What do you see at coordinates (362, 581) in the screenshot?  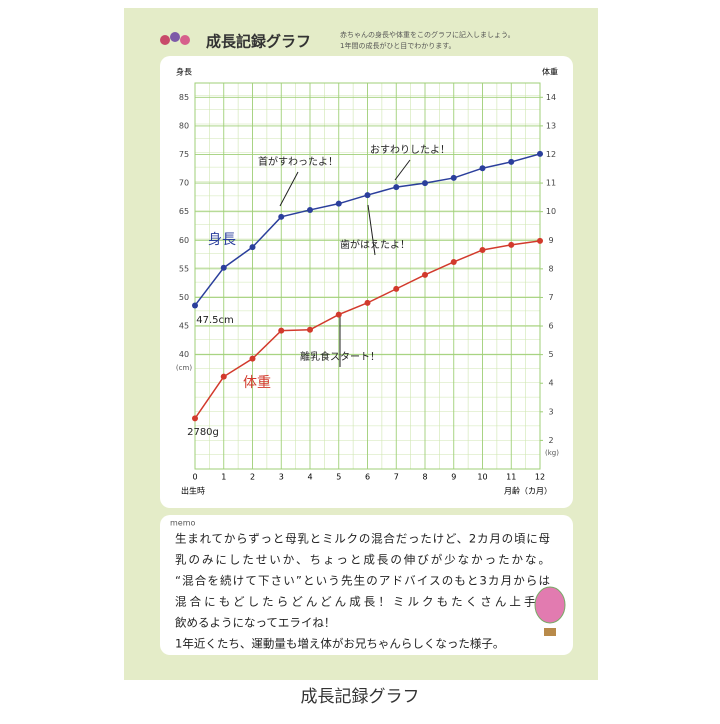 I see `memo-line: “混合を続けて下さい”という先生のアドバイスのもと3カ月からは` at bounding box center [362, 581].